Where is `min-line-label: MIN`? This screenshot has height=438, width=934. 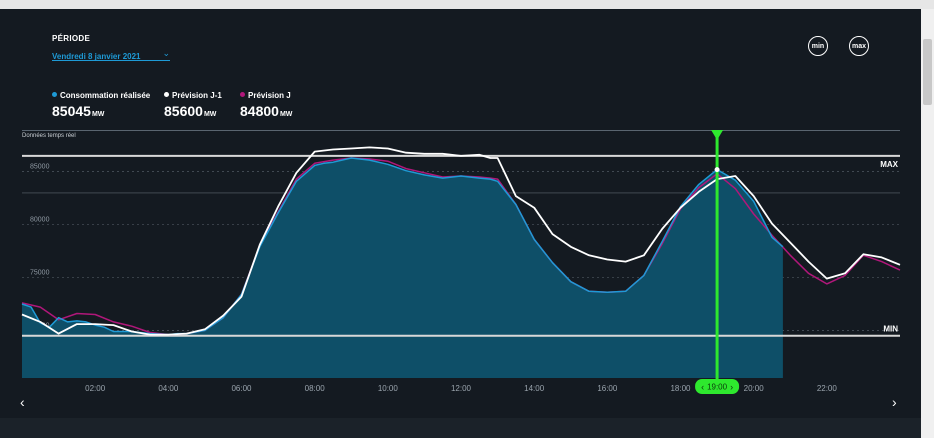
min-line-label: MIN is located at coordinates (890, 329).